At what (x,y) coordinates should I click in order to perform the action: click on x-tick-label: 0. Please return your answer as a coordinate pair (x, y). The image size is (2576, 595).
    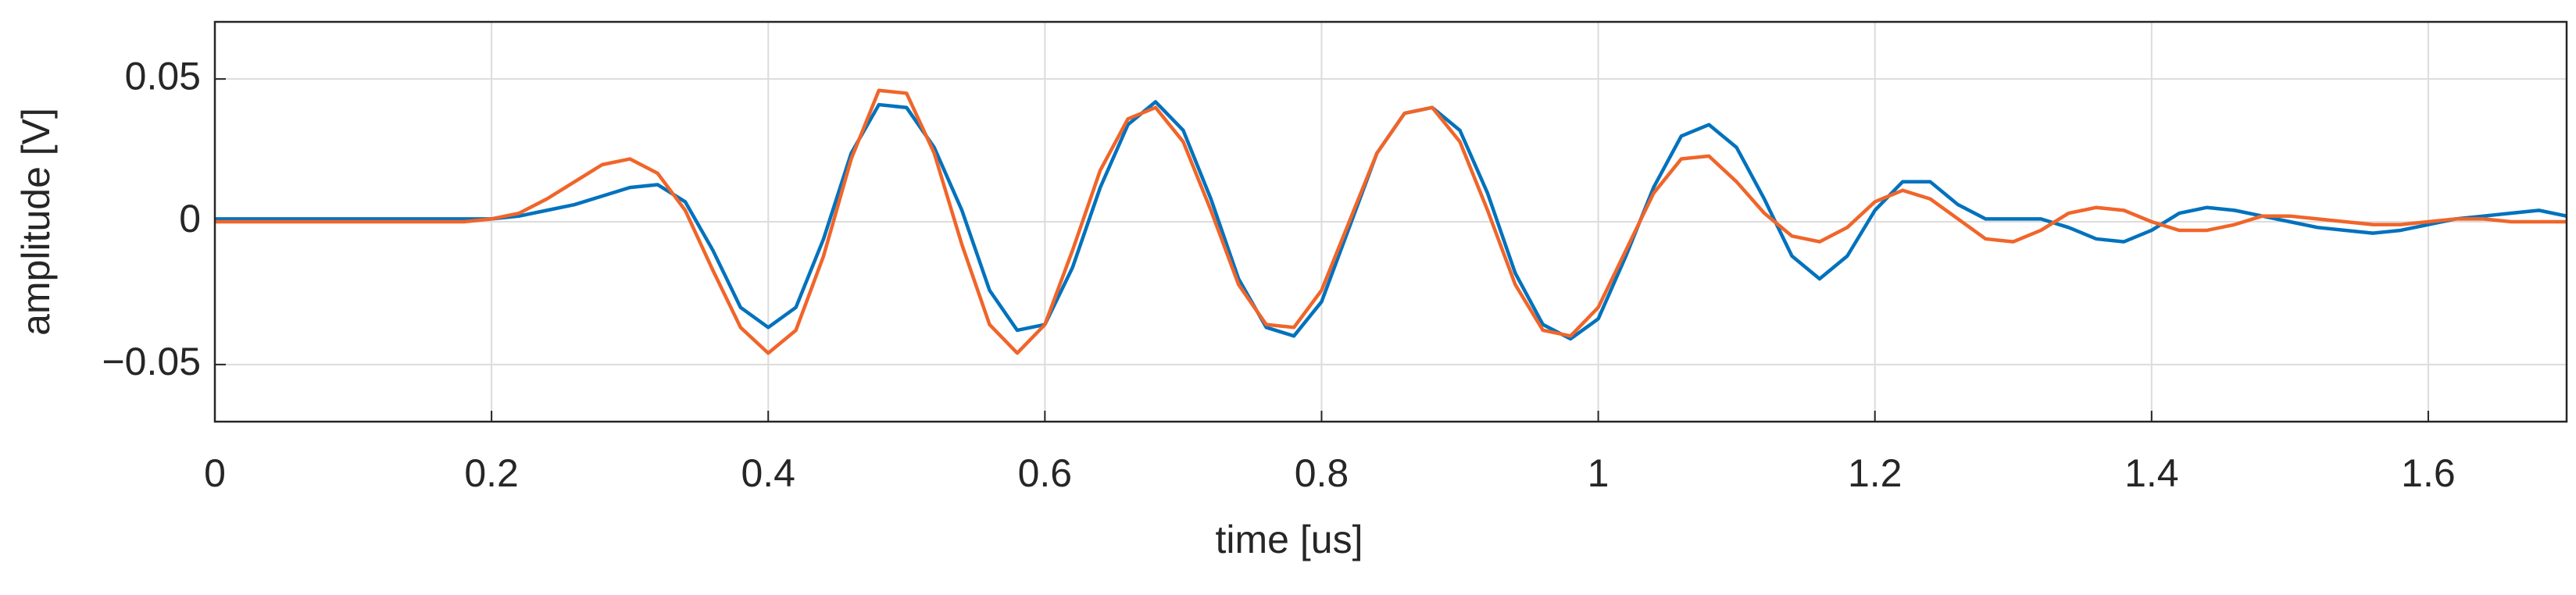
    Looking at the image, I should click on (215, 473).